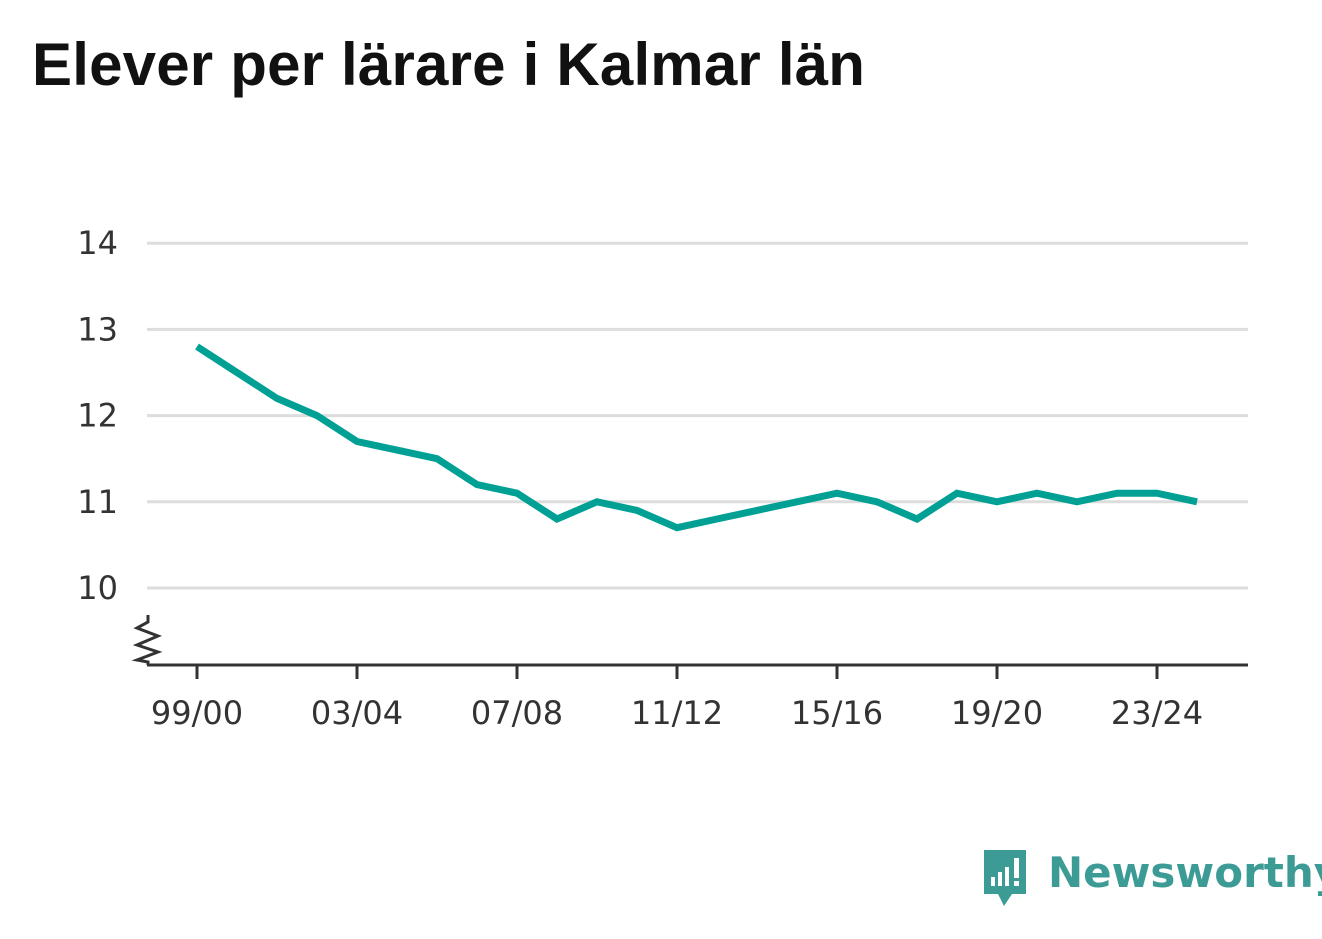 The image size is (1322, 939). Describe the element at coordinates (97, 329) in the screenshot. I see `y-tick-label: 13` at that location.